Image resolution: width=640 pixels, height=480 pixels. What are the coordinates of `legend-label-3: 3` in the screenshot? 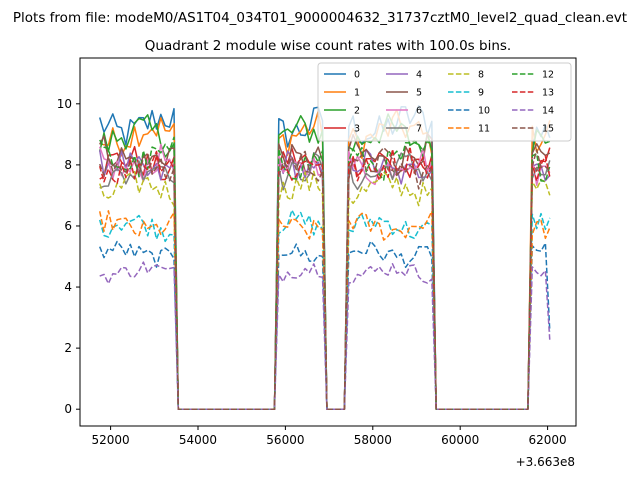 It's located at (357, 129).